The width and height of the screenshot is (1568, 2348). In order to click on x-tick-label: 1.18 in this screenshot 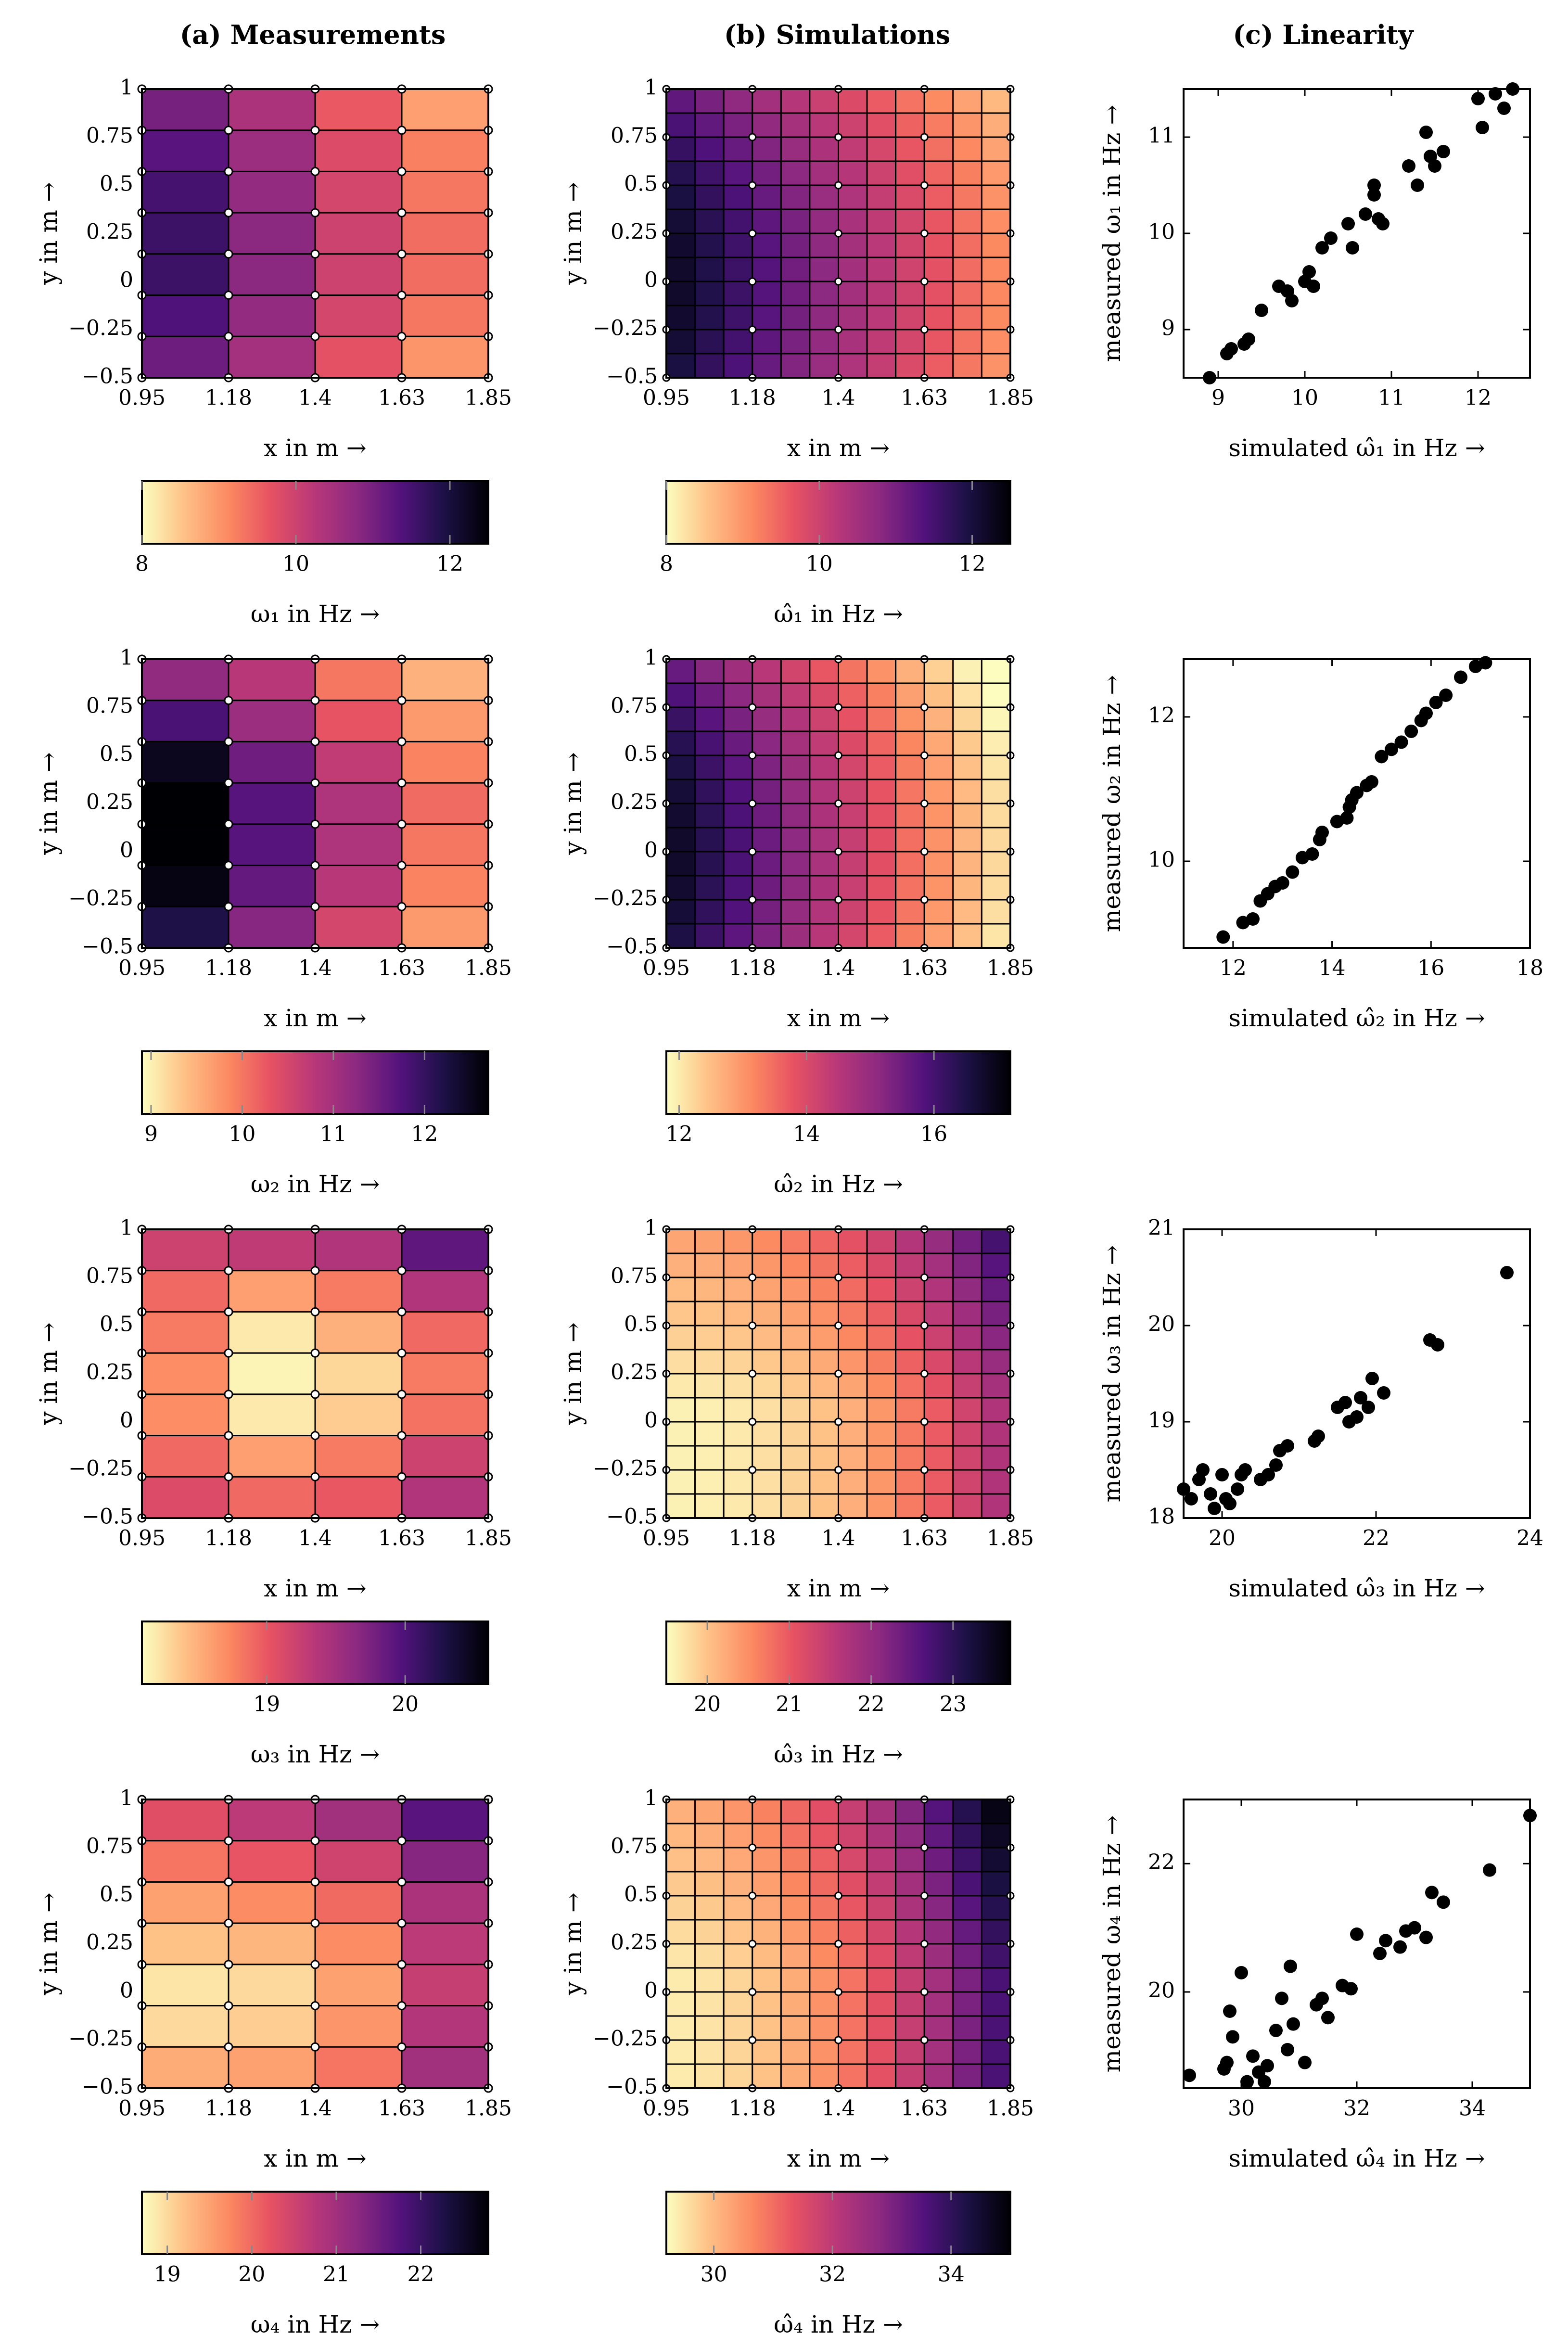, I will do `click(228, 1538)`.